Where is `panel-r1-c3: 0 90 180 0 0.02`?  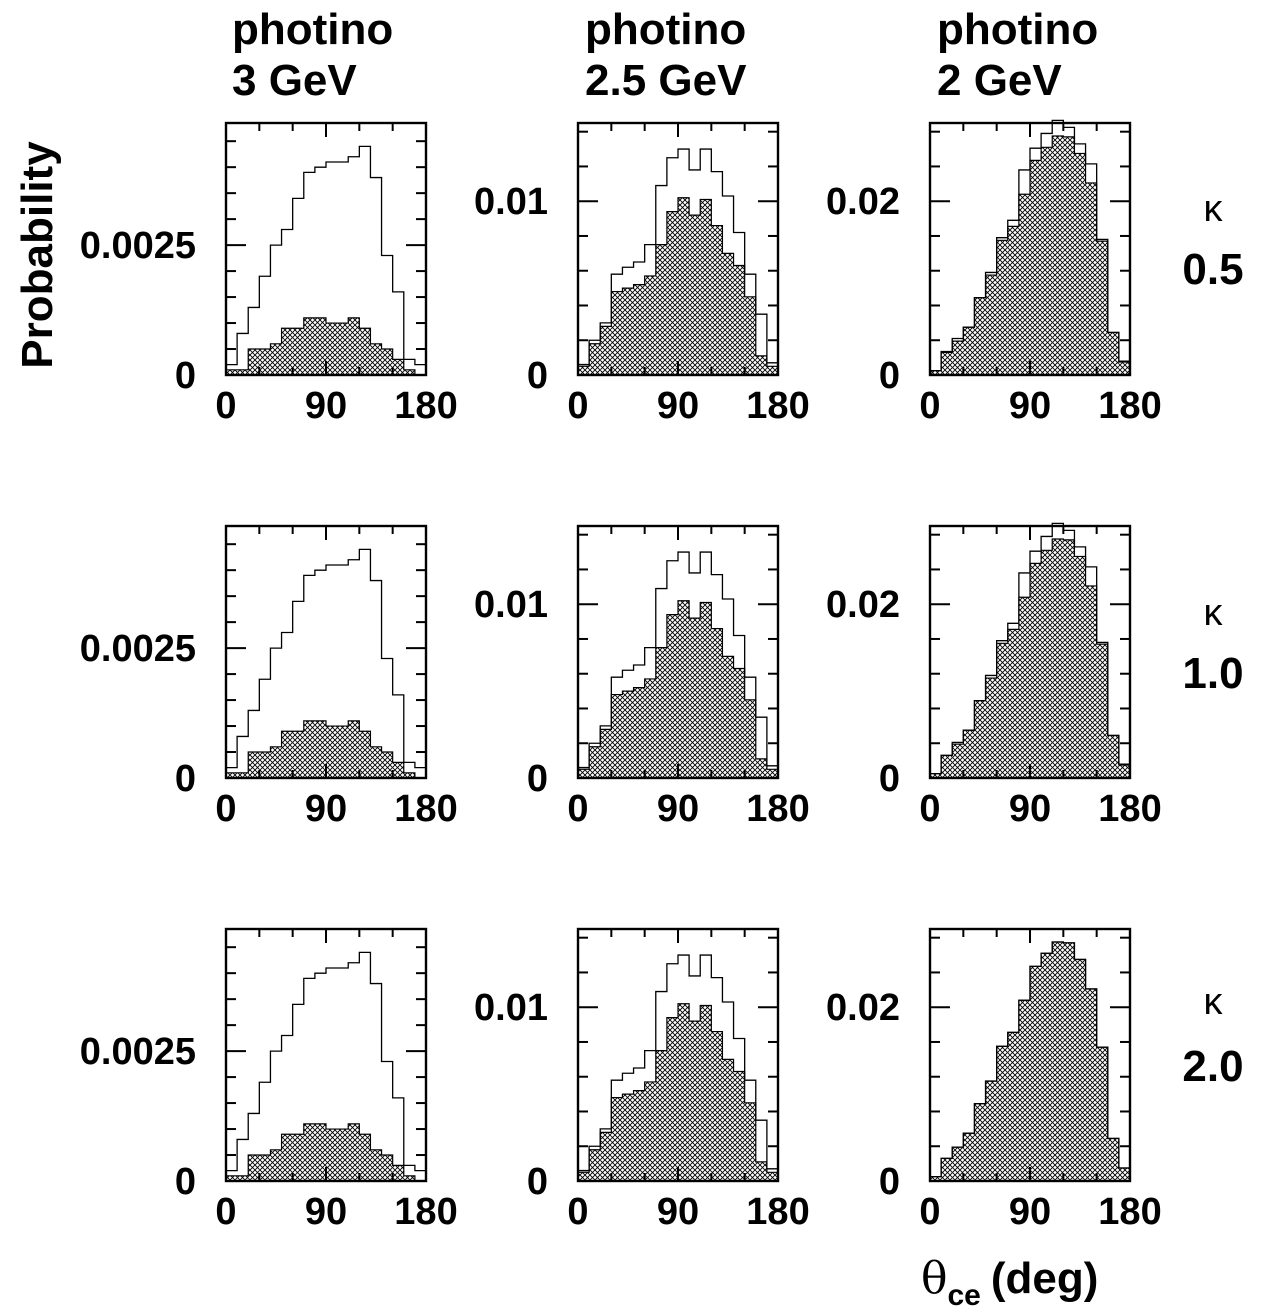
panel-r1-c3: 0 90 180 0 0.02 is located at coordinates (994, 273).